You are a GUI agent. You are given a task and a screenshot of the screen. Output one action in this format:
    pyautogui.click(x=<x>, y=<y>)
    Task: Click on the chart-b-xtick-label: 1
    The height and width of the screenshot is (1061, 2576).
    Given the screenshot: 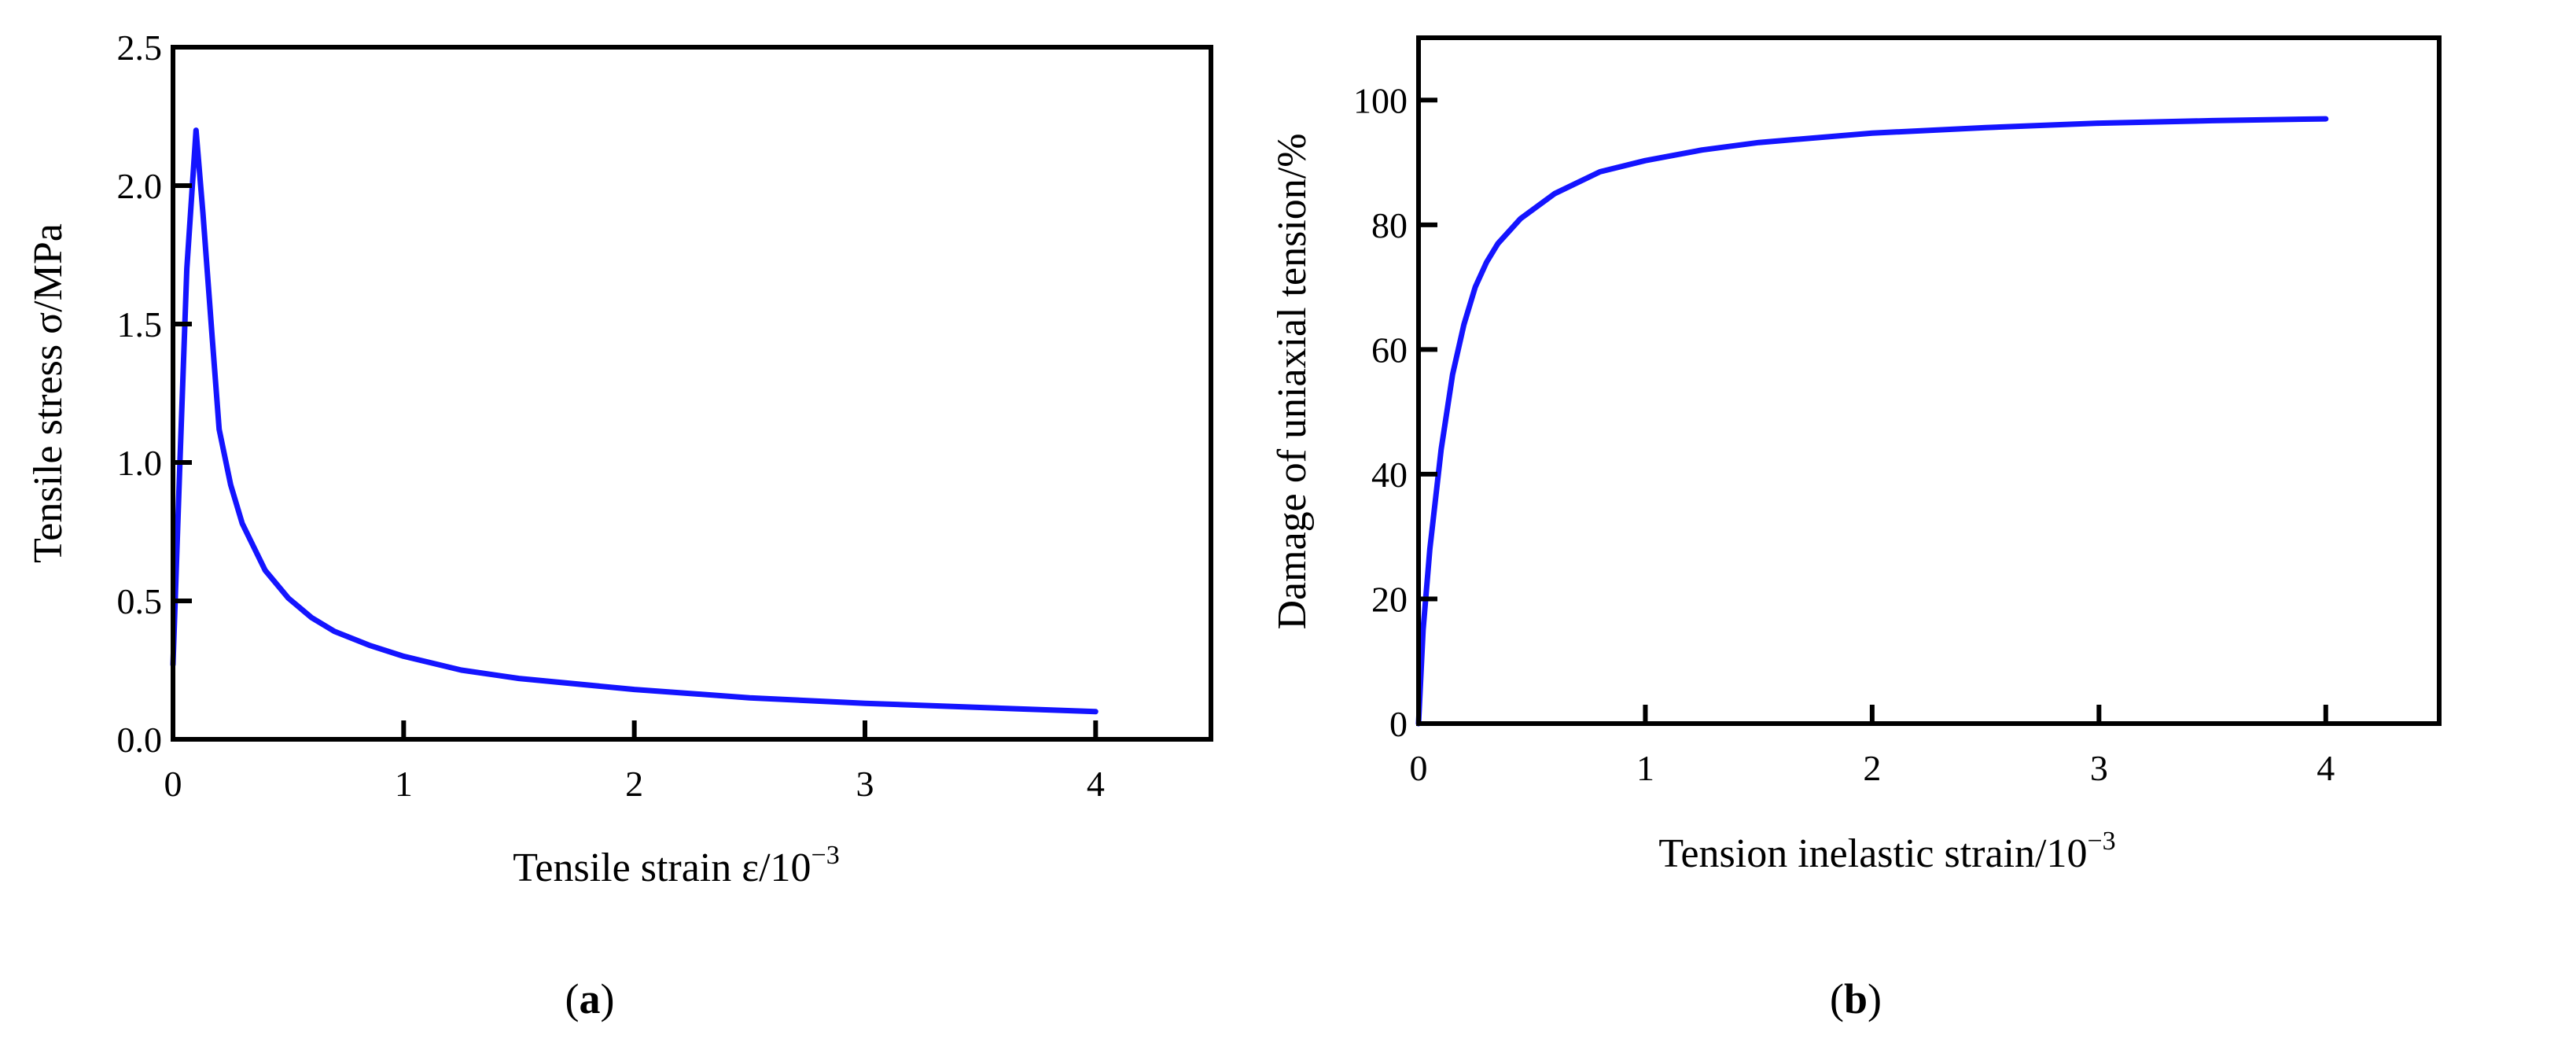 What is the action you would take?
    pyautogui.click(x=1645, y=768)
    